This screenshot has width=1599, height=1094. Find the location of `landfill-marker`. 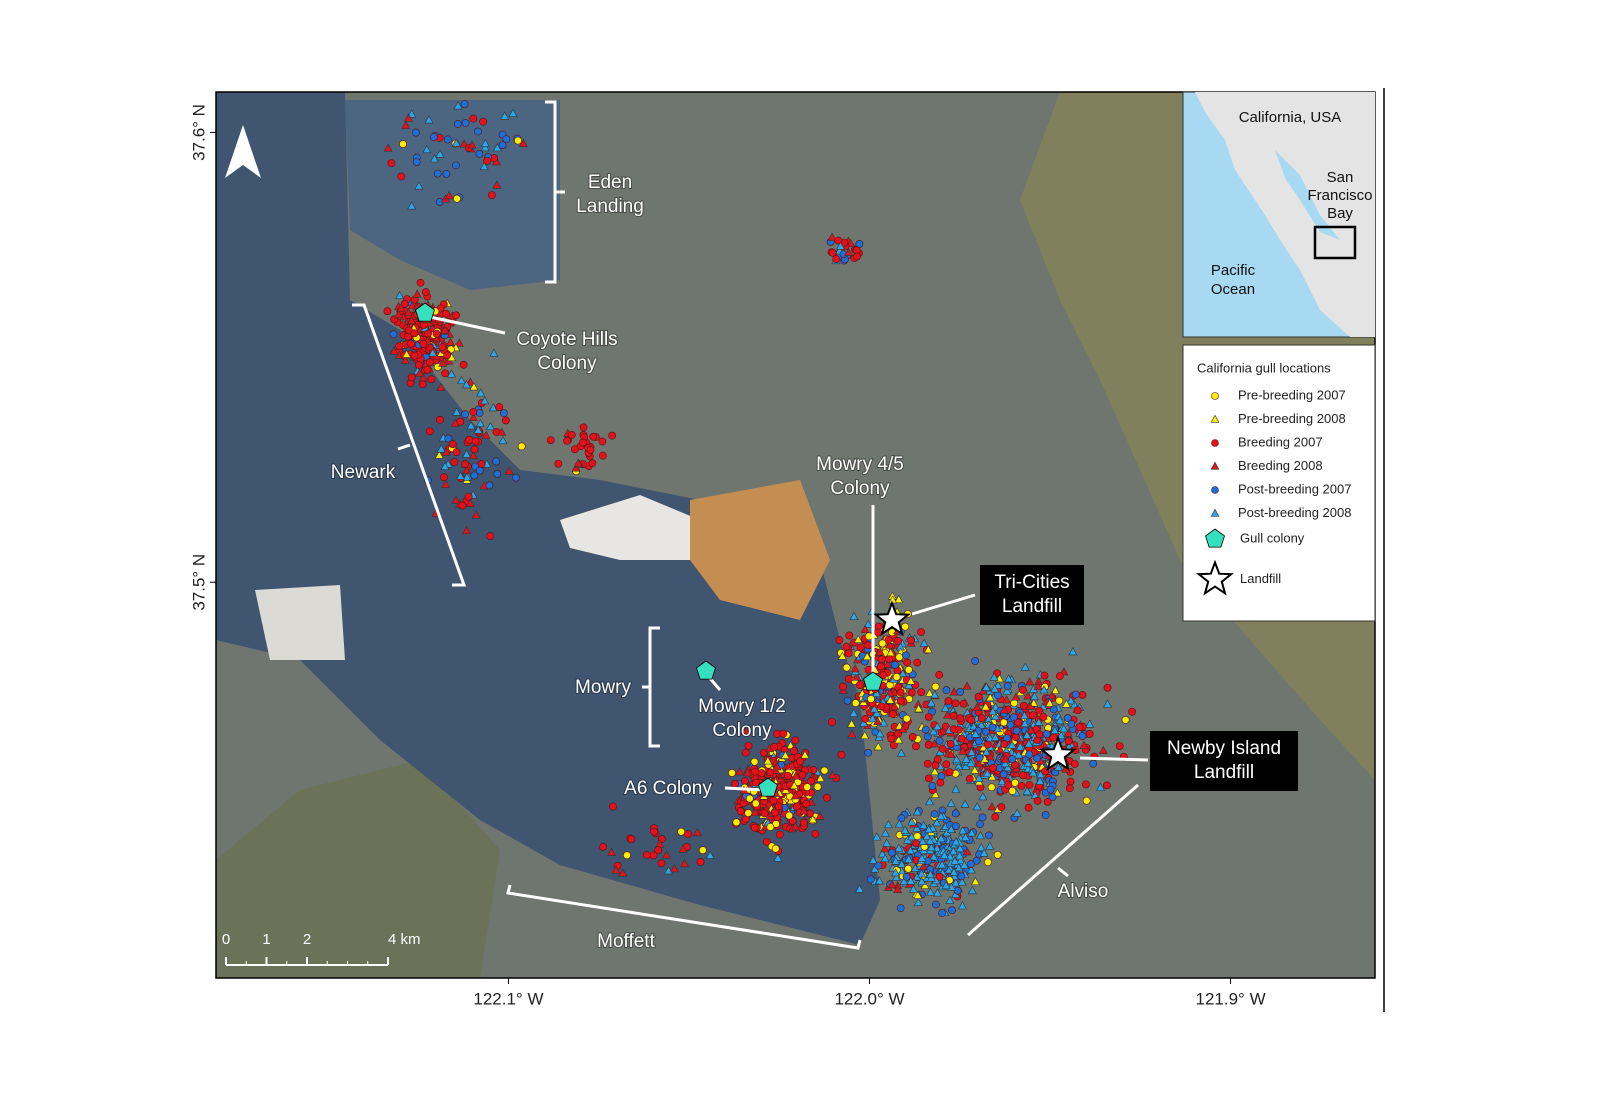

landfill-marker is located at coordinates (1058, 753).